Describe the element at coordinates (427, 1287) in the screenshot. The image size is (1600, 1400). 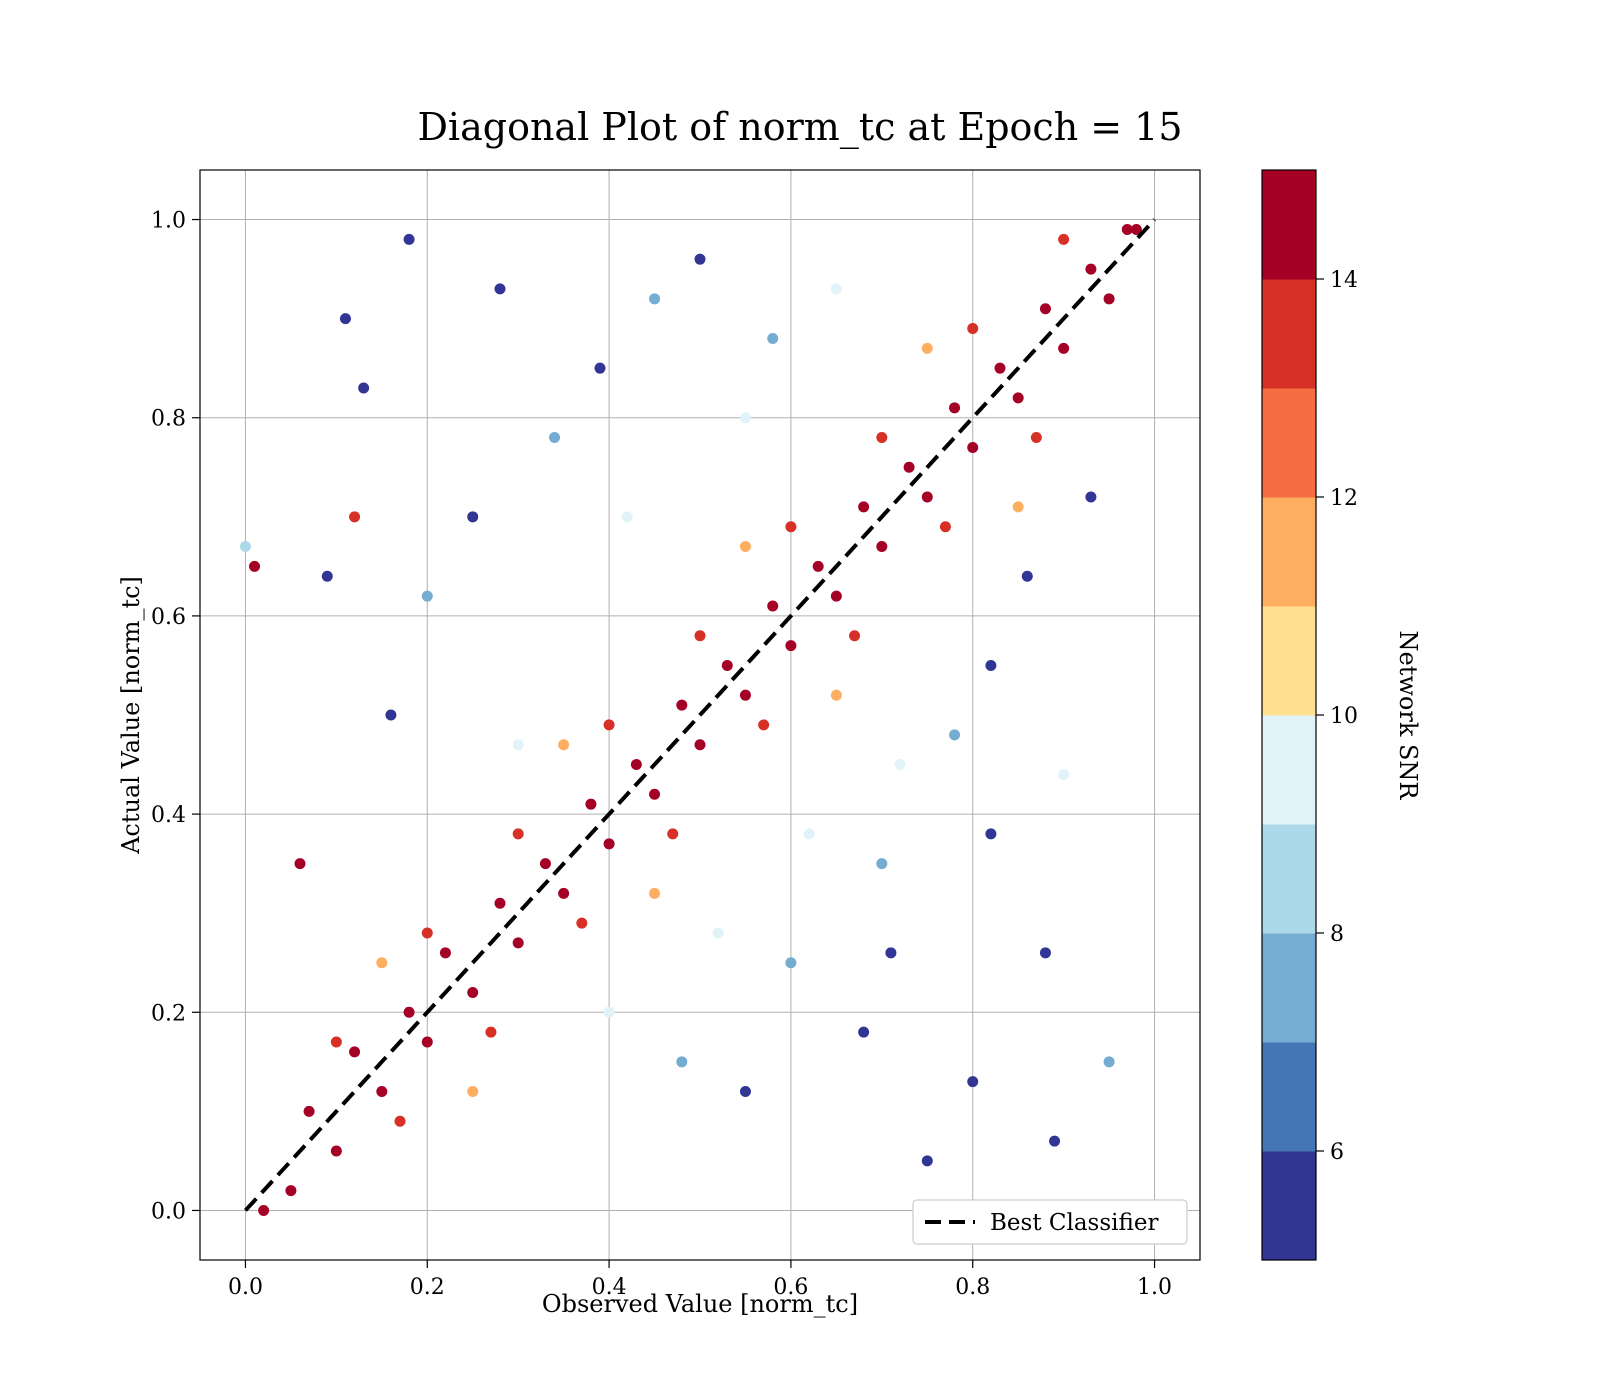
I see `x-tick-label: 0.2` at that location.